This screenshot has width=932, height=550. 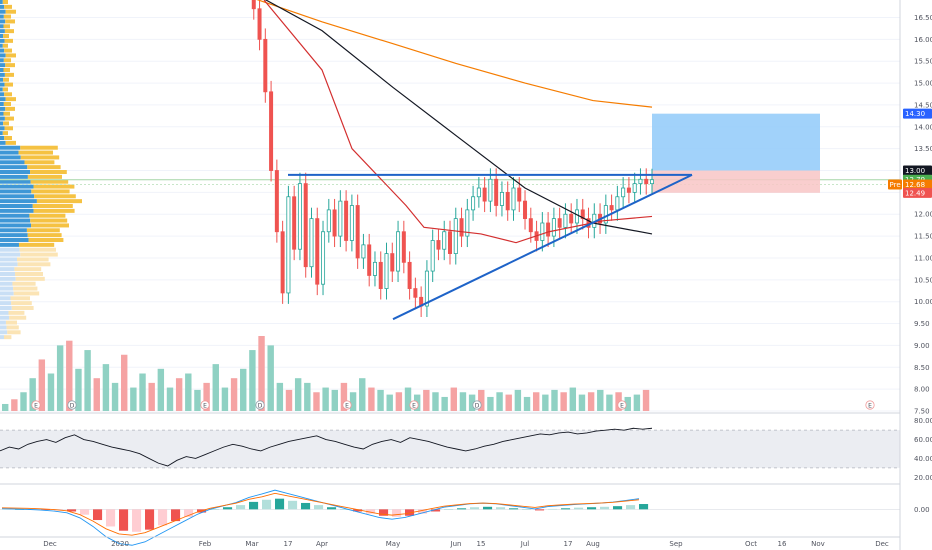 I want to click on rsi-band, so click(x=450, y=449).